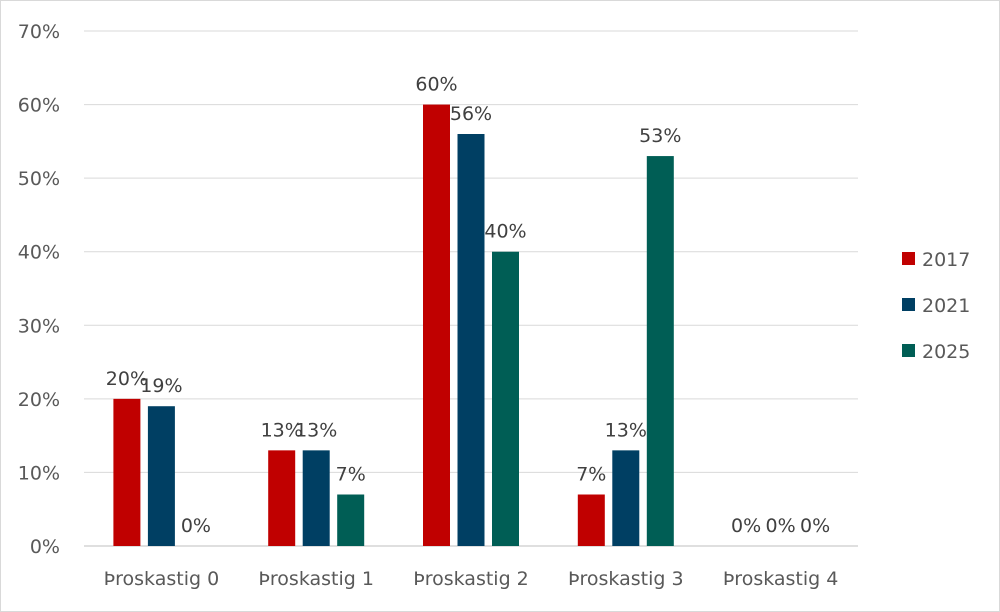 The height and width of the screenshot is (612, 1000). What do you see at coordinates (39, 289) in the screenshot?
I see `y-axis-ticks: 0% 10% 20% 30% 40% 50% 60% 70%` at bounding box center [39, 289].